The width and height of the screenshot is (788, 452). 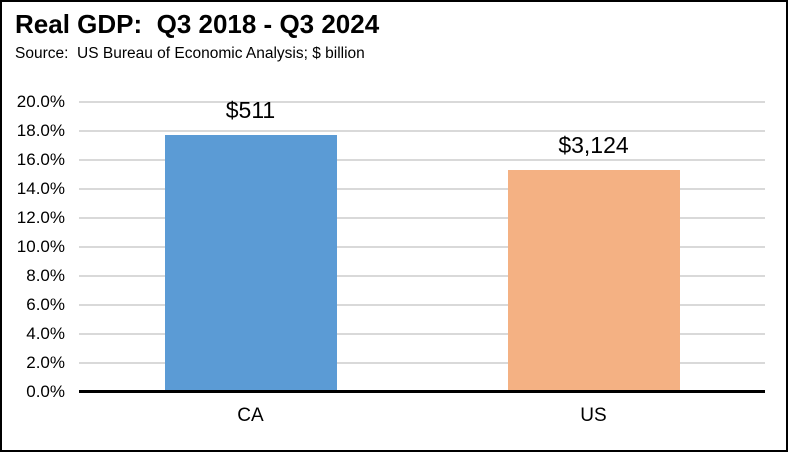 What do you see at coordinates (40, 246) in the screenshot?
I see `y-tick-label: 10.0%` at bounding box center [40, 246].